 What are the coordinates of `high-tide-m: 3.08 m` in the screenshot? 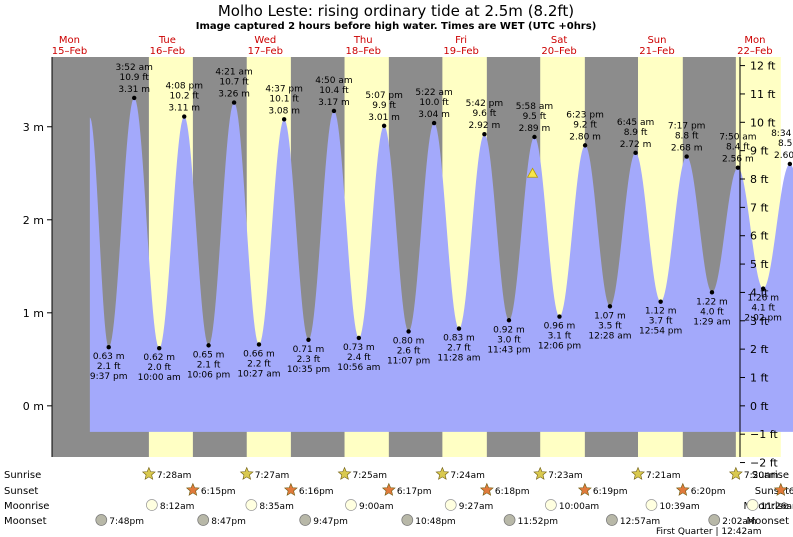 It's located at (284, 111).